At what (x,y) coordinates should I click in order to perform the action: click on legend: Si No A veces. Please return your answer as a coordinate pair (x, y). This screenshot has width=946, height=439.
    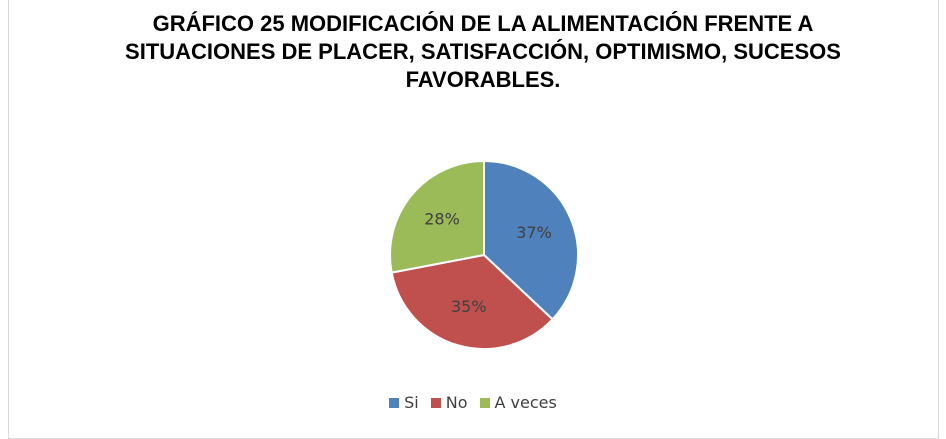
    Looking at the image, I should click on (473, 402).